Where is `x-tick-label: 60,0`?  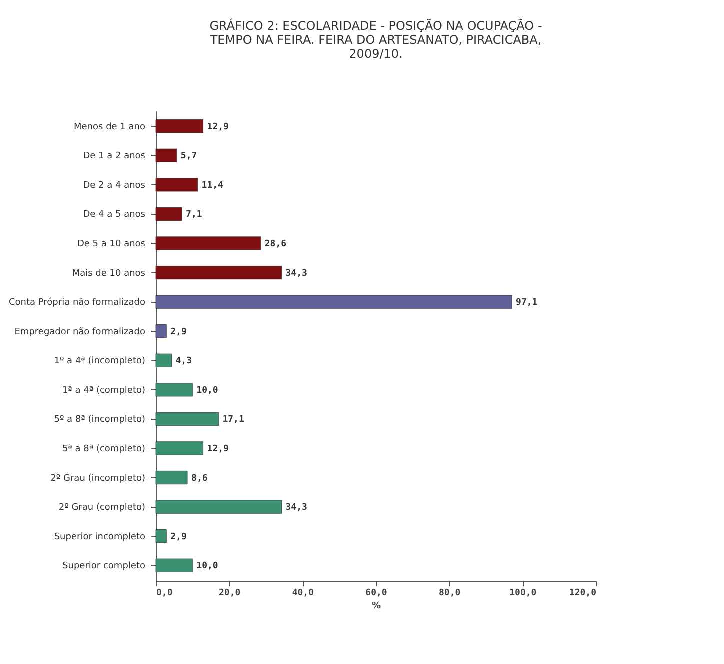 x-tick-label: 60,0 is located at coordinates (377, 593).